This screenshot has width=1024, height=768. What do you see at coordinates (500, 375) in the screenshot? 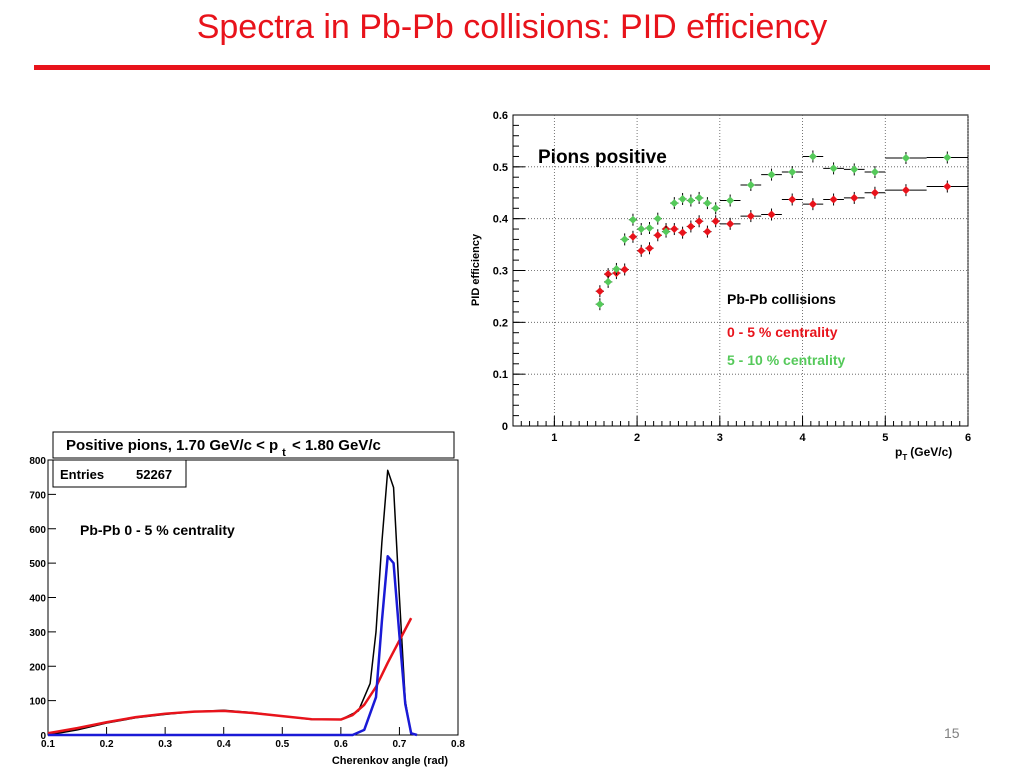
I see `y-tick-label: 0.1` at bounding box center [500, 375].